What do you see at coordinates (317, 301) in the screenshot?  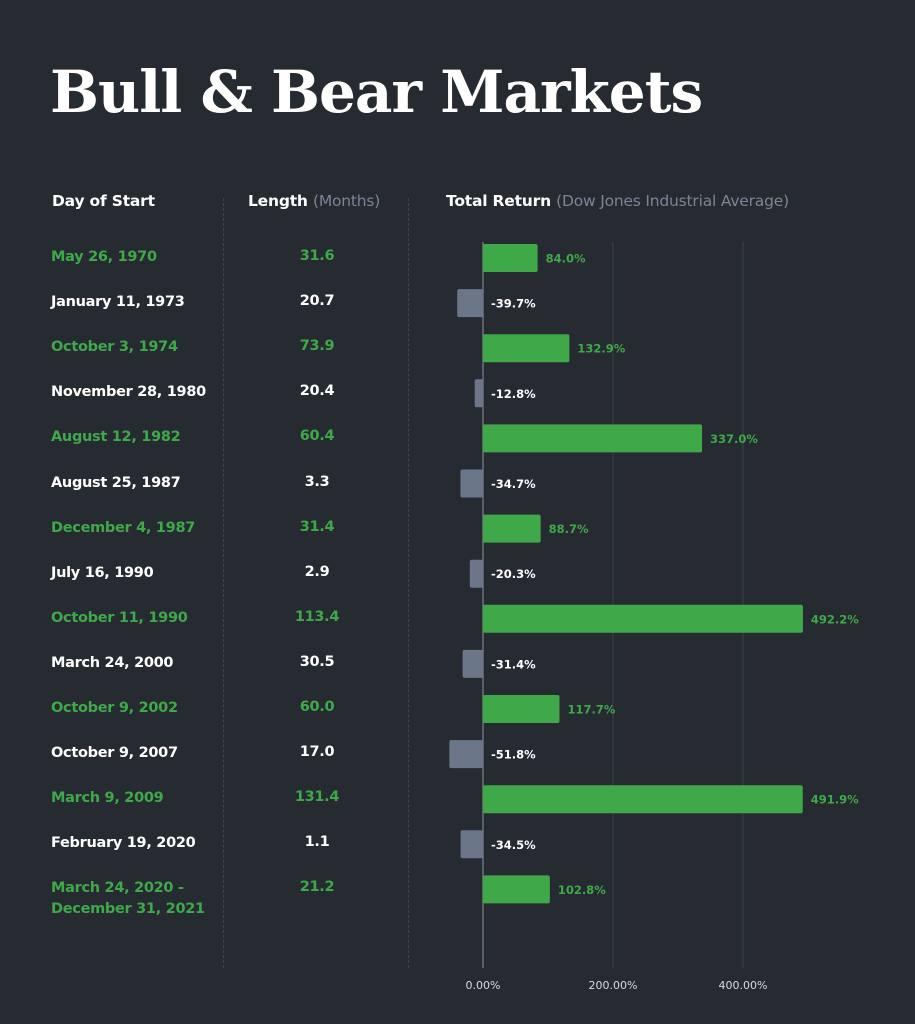 I see `row-length: 20.7` at bounding box center [317, 301].